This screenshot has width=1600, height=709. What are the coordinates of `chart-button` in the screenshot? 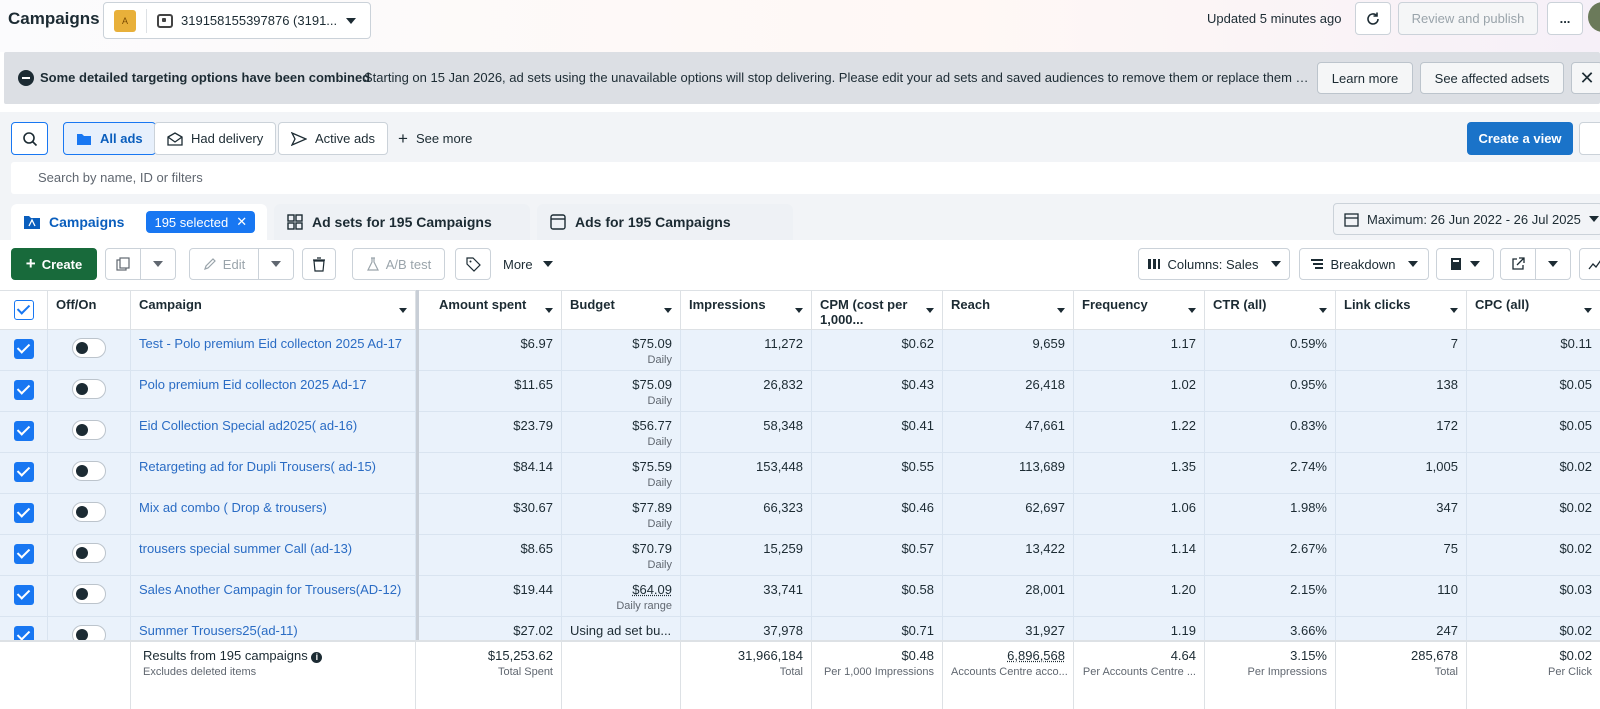 It's located at (1589, 264).